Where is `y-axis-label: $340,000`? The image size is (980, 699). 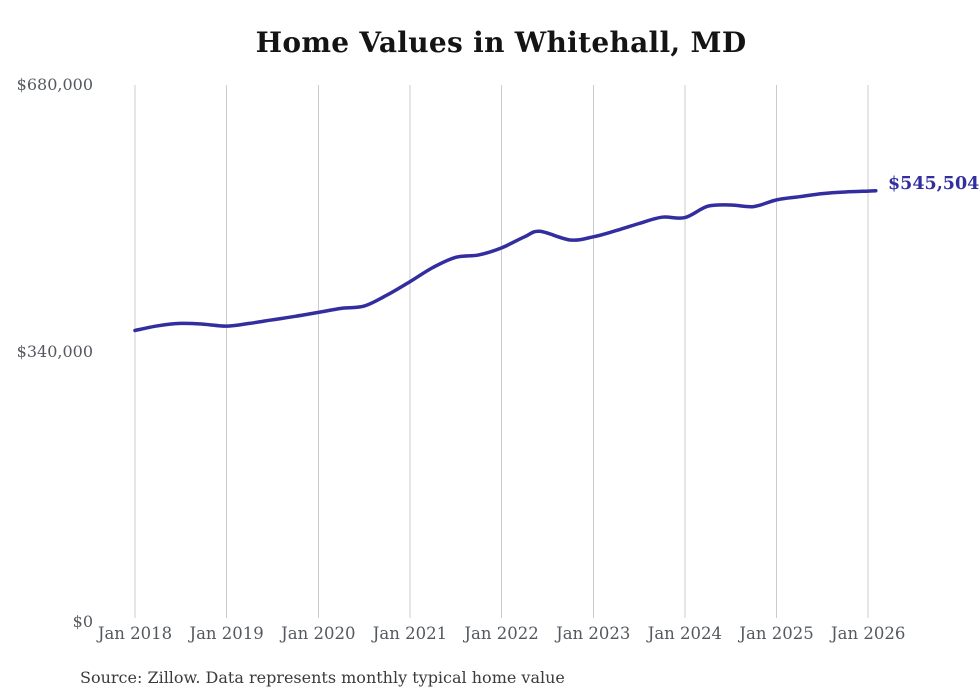
y-axis-label: $340,000 is located at coordinates (54, 351).